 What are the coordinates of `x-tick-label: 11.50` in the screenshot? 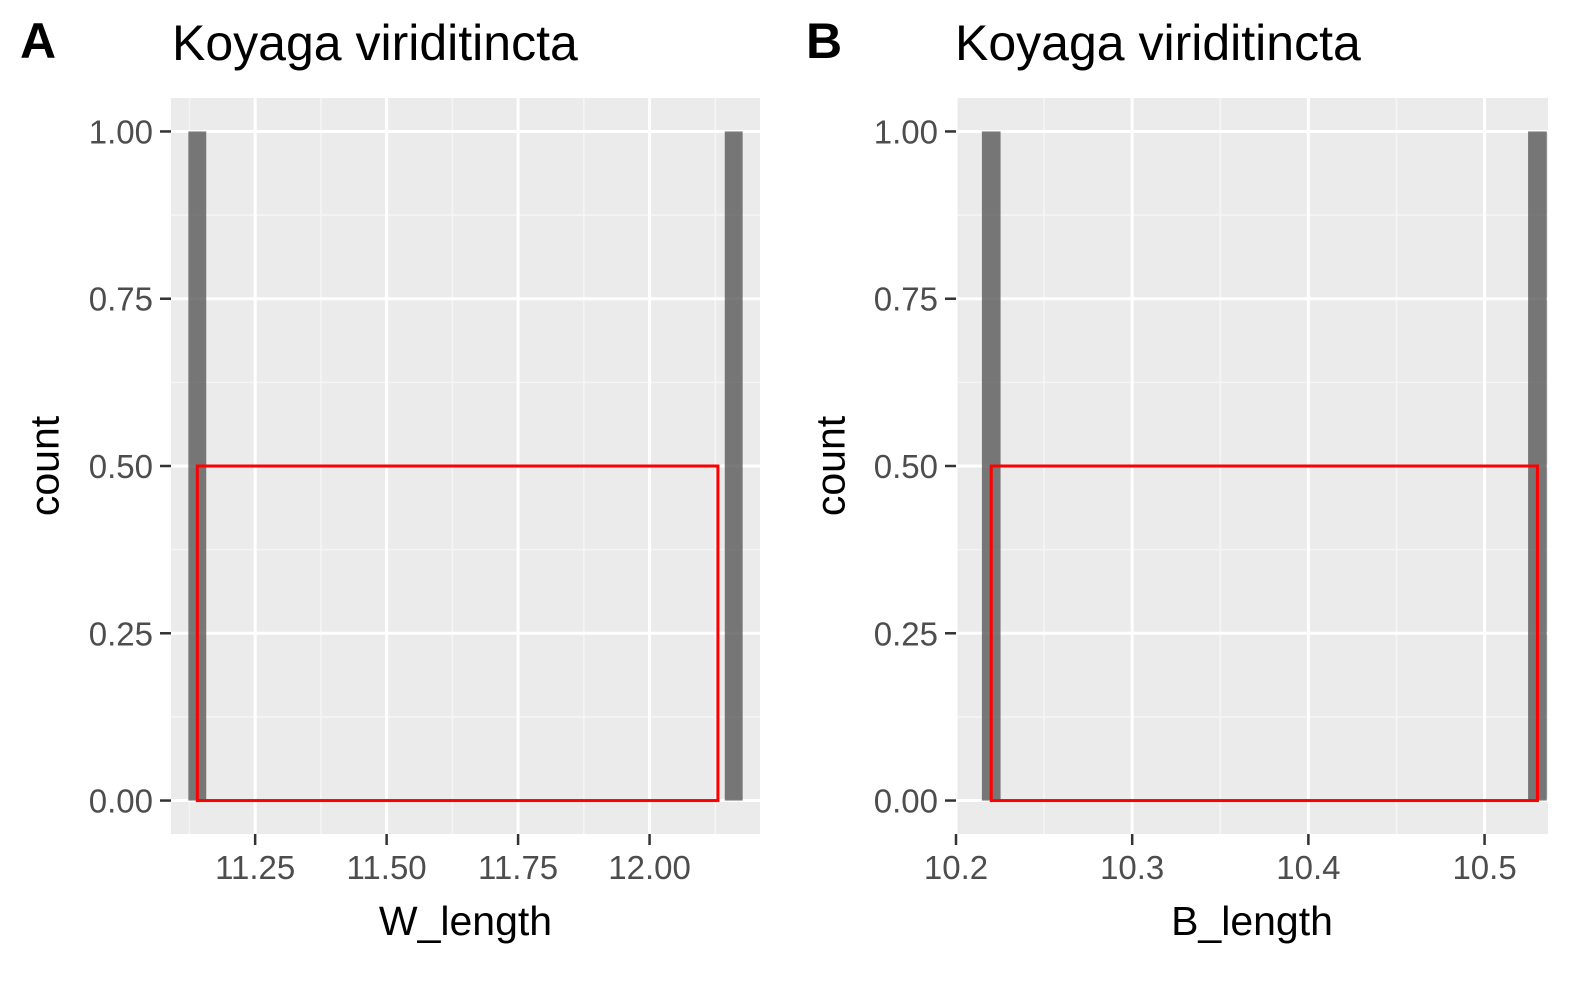 It's located at (387, 867).